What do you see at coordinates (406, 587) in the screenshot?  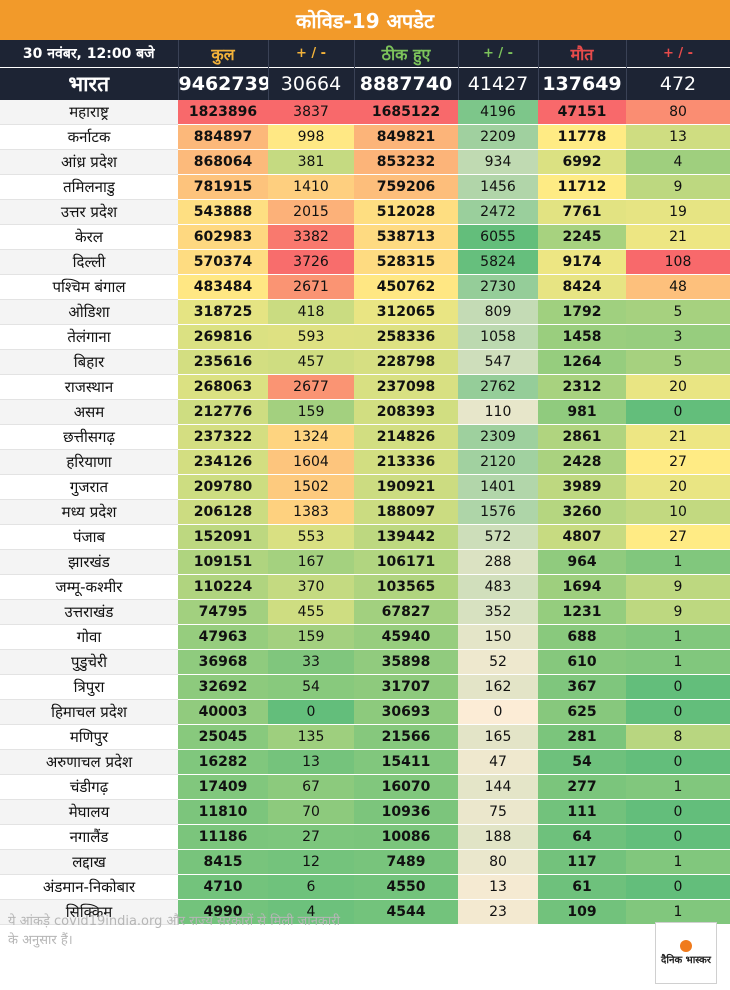 I see `cell-recovered: 103565` at bounding box center [406, 587].